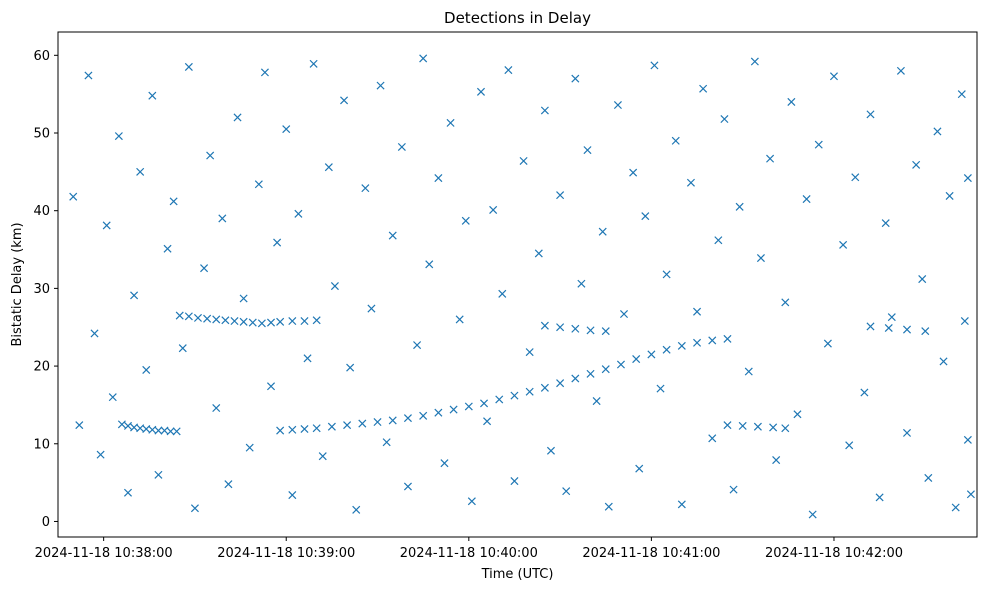 The width and height of the screenshot is (989, 590). I want to click on x-tick-label: 2024-11-18 10:40:00, so click(469, 553).